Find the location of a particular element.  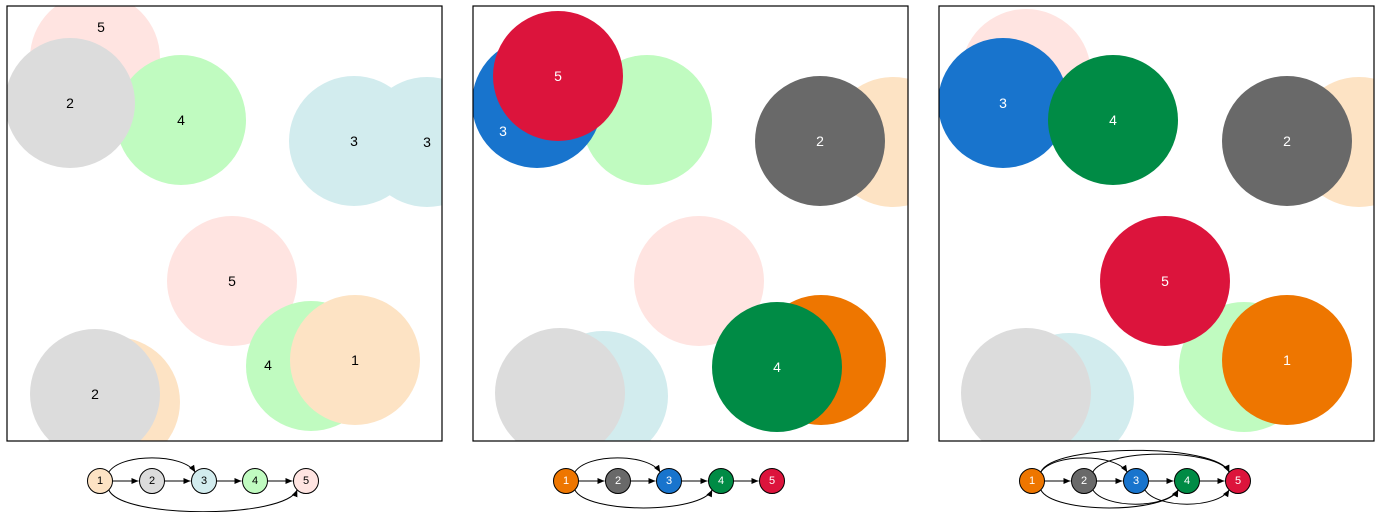

circle-3-solid is located at coordinates (1003, 103).